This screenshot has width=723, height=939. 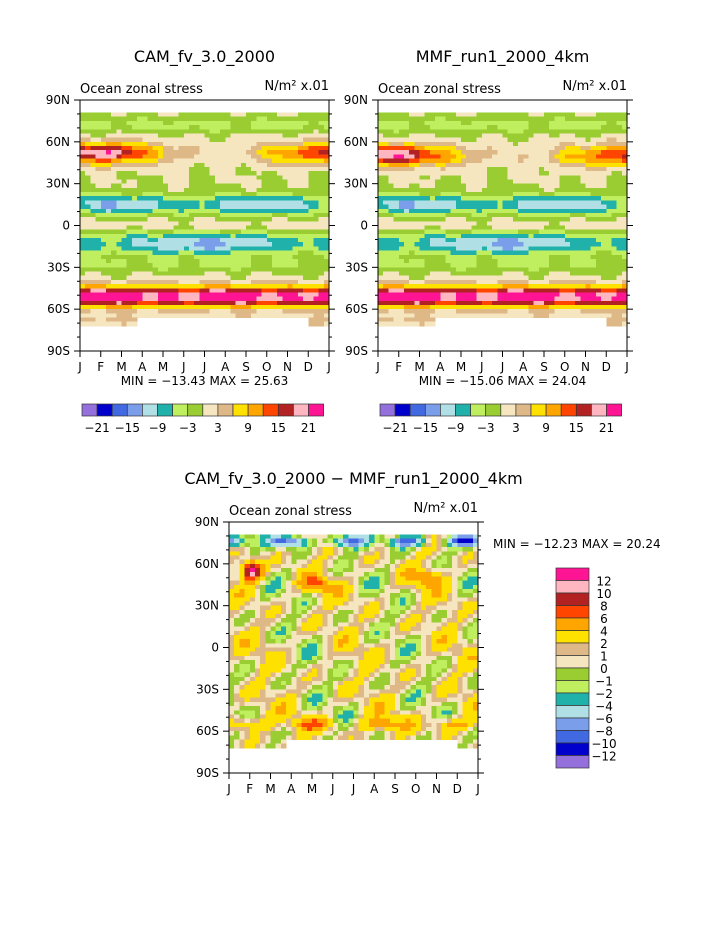 I want to click on colorbar-label: 9, so click(x=248, y=428).